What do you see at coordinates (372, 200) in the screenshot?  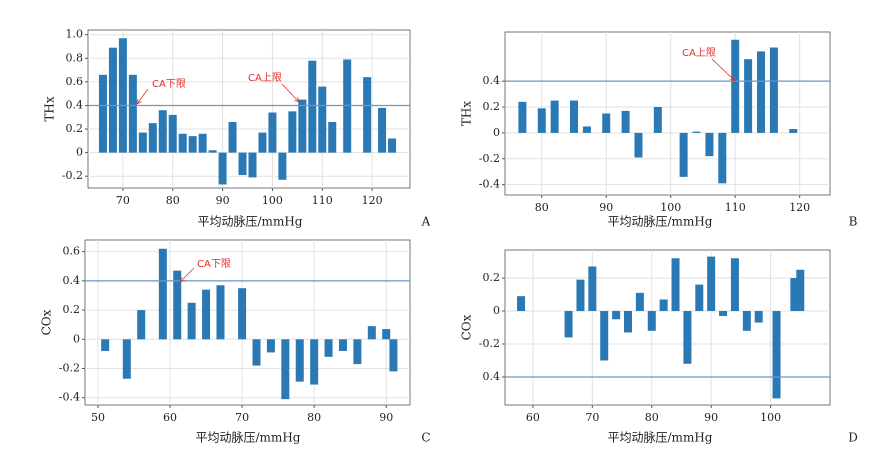 I see `x-tick-label: 120` at bounding box center [372, 200].